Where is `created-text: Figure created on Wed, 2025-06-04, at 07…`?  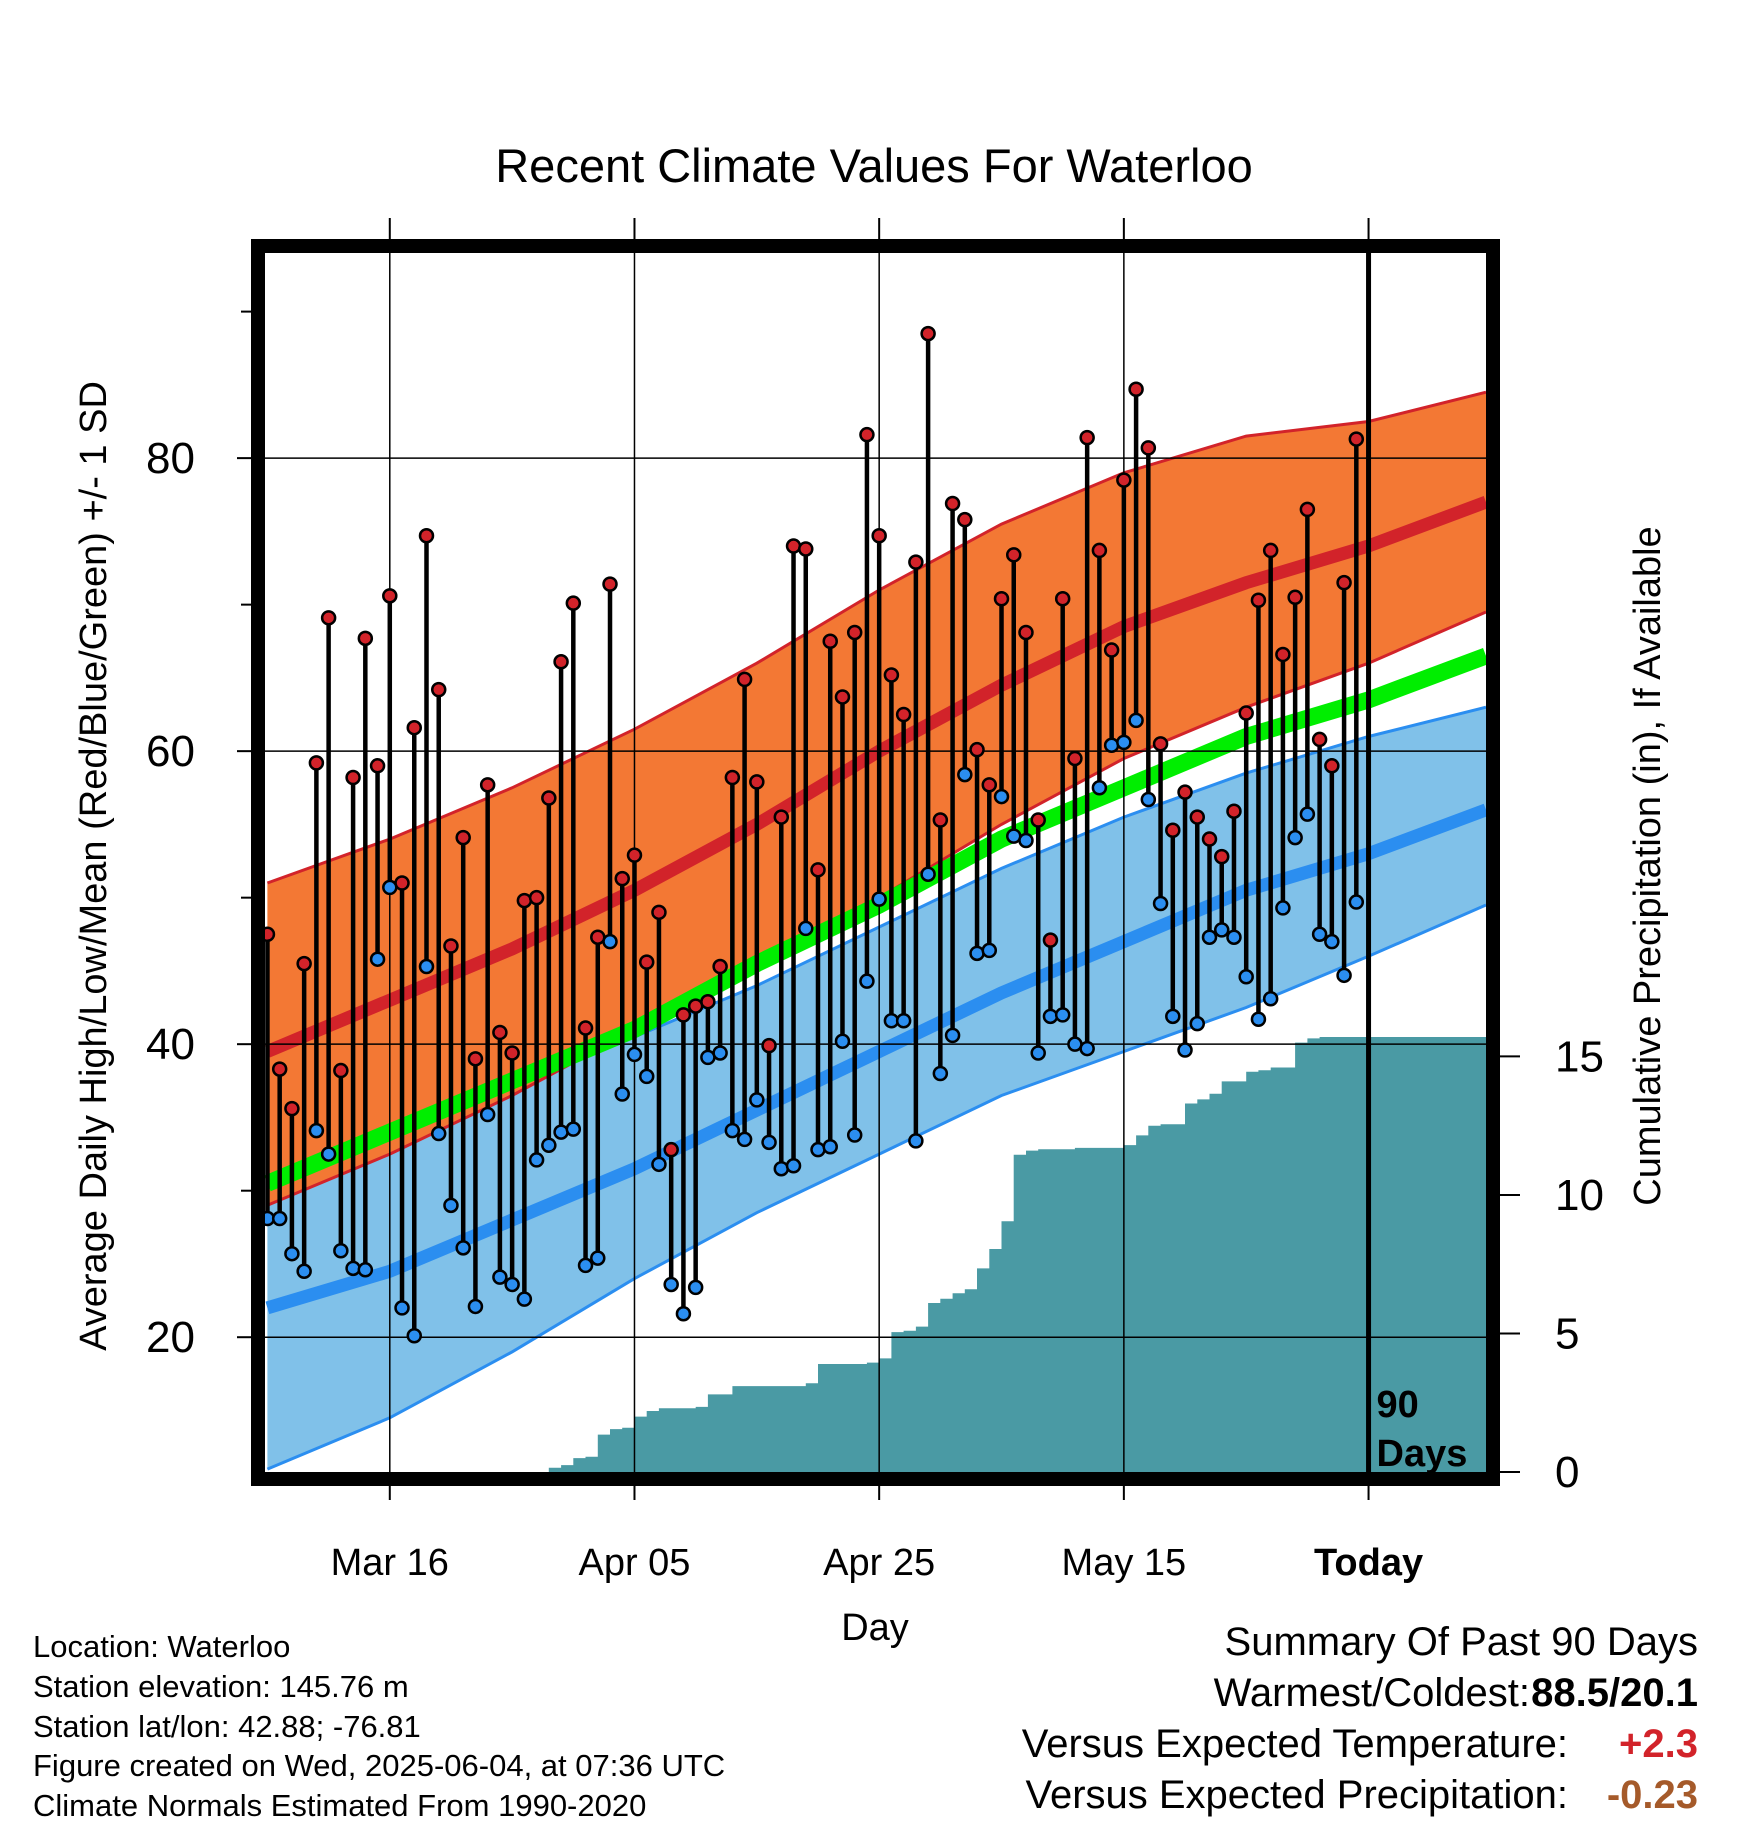
created-text: Figure created on Wed, 2025-06-04, at 07… is located at coordinates (379, 1765).